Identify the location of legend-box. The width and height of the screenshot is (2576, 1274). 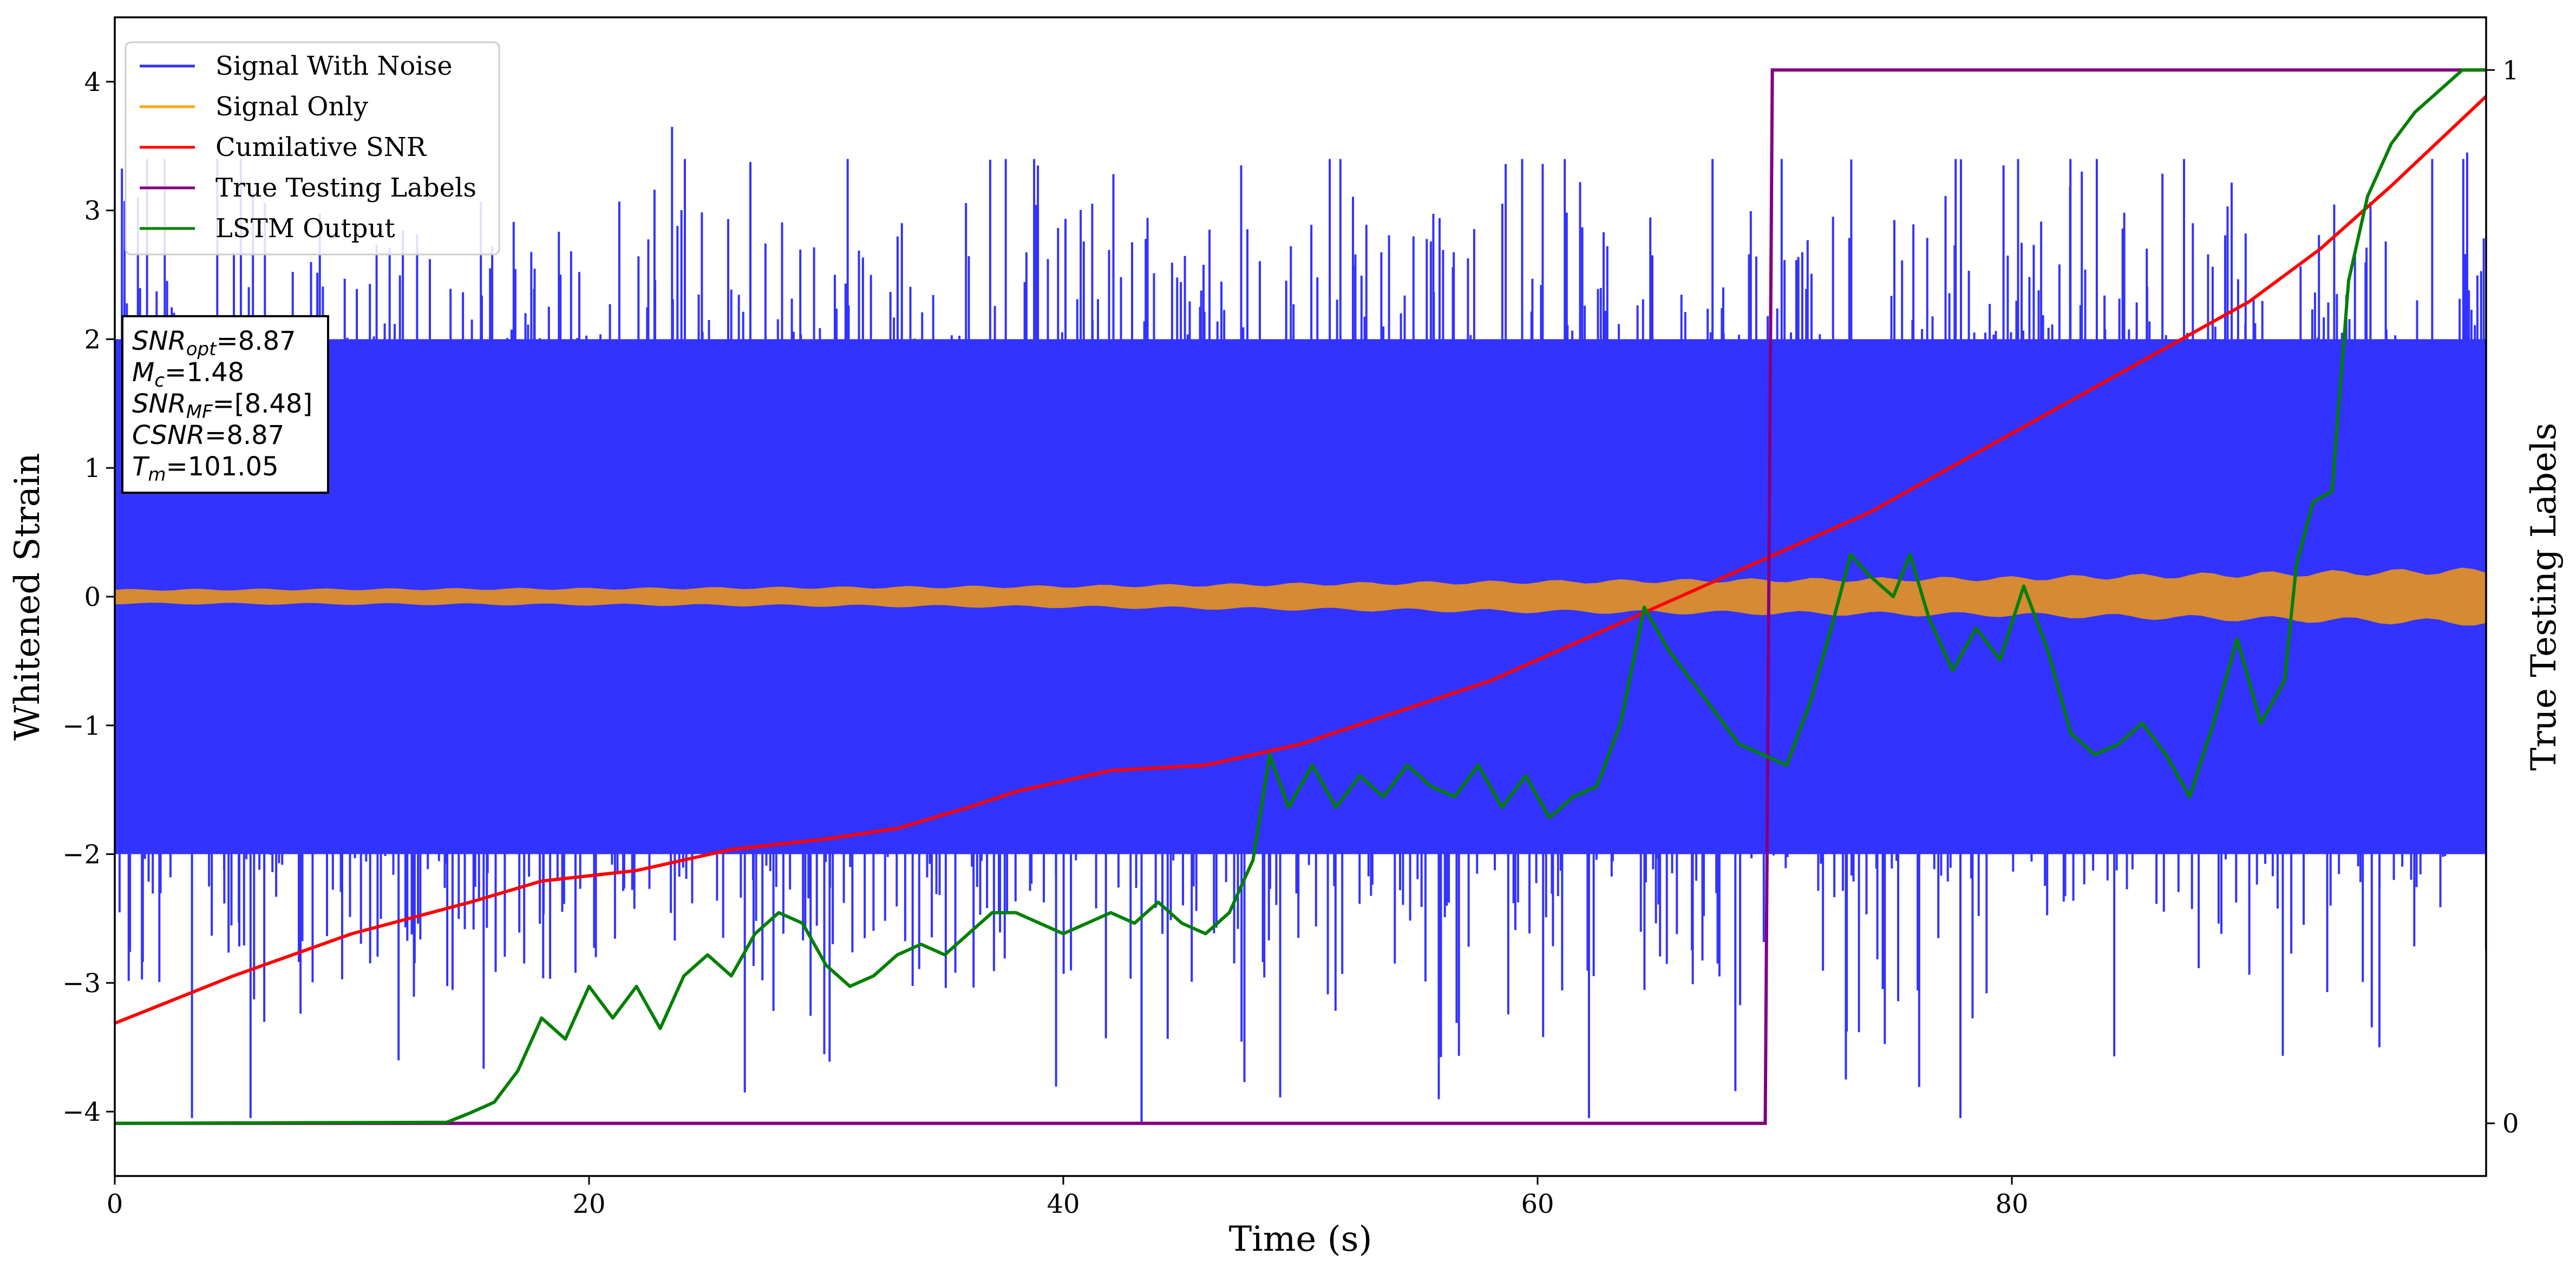
(312, 148).